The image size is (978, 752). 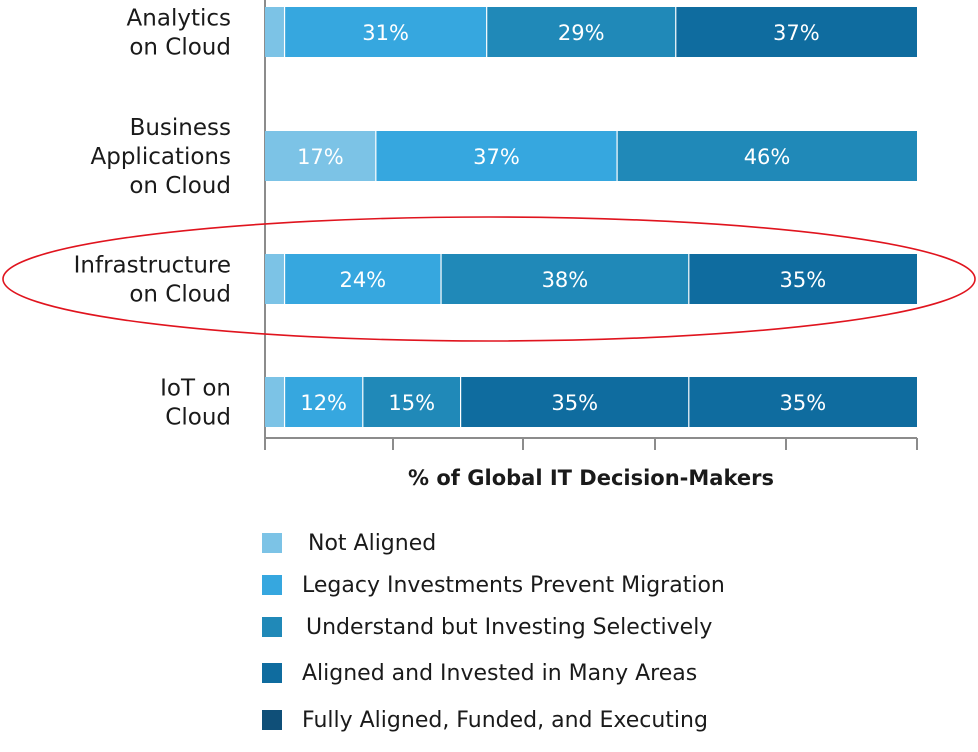 What do you see at coordinates (152, 266) in the screenshot?
I see `category-label: Infrastructure` at bounding box center [152, 266].